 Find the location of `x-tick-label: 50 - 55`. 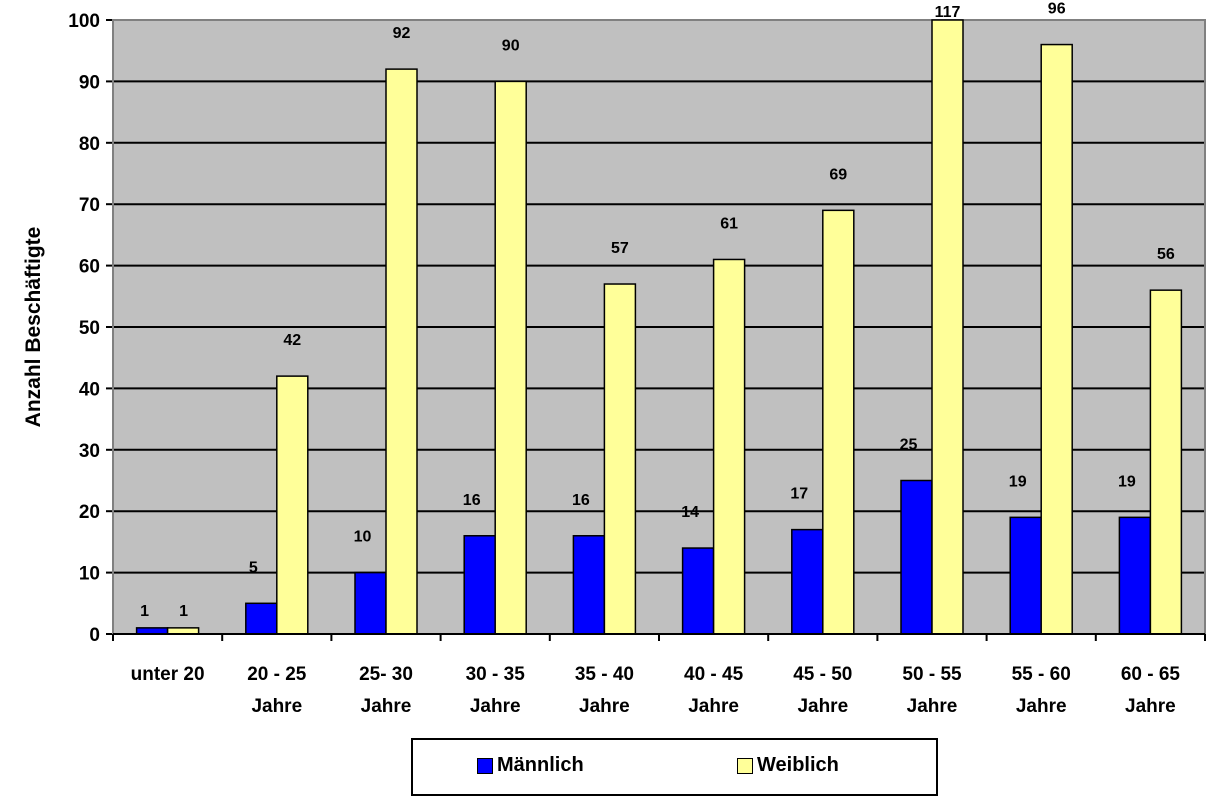

x-tick-label: 50 - 55 is located at coordinates (932, 674).